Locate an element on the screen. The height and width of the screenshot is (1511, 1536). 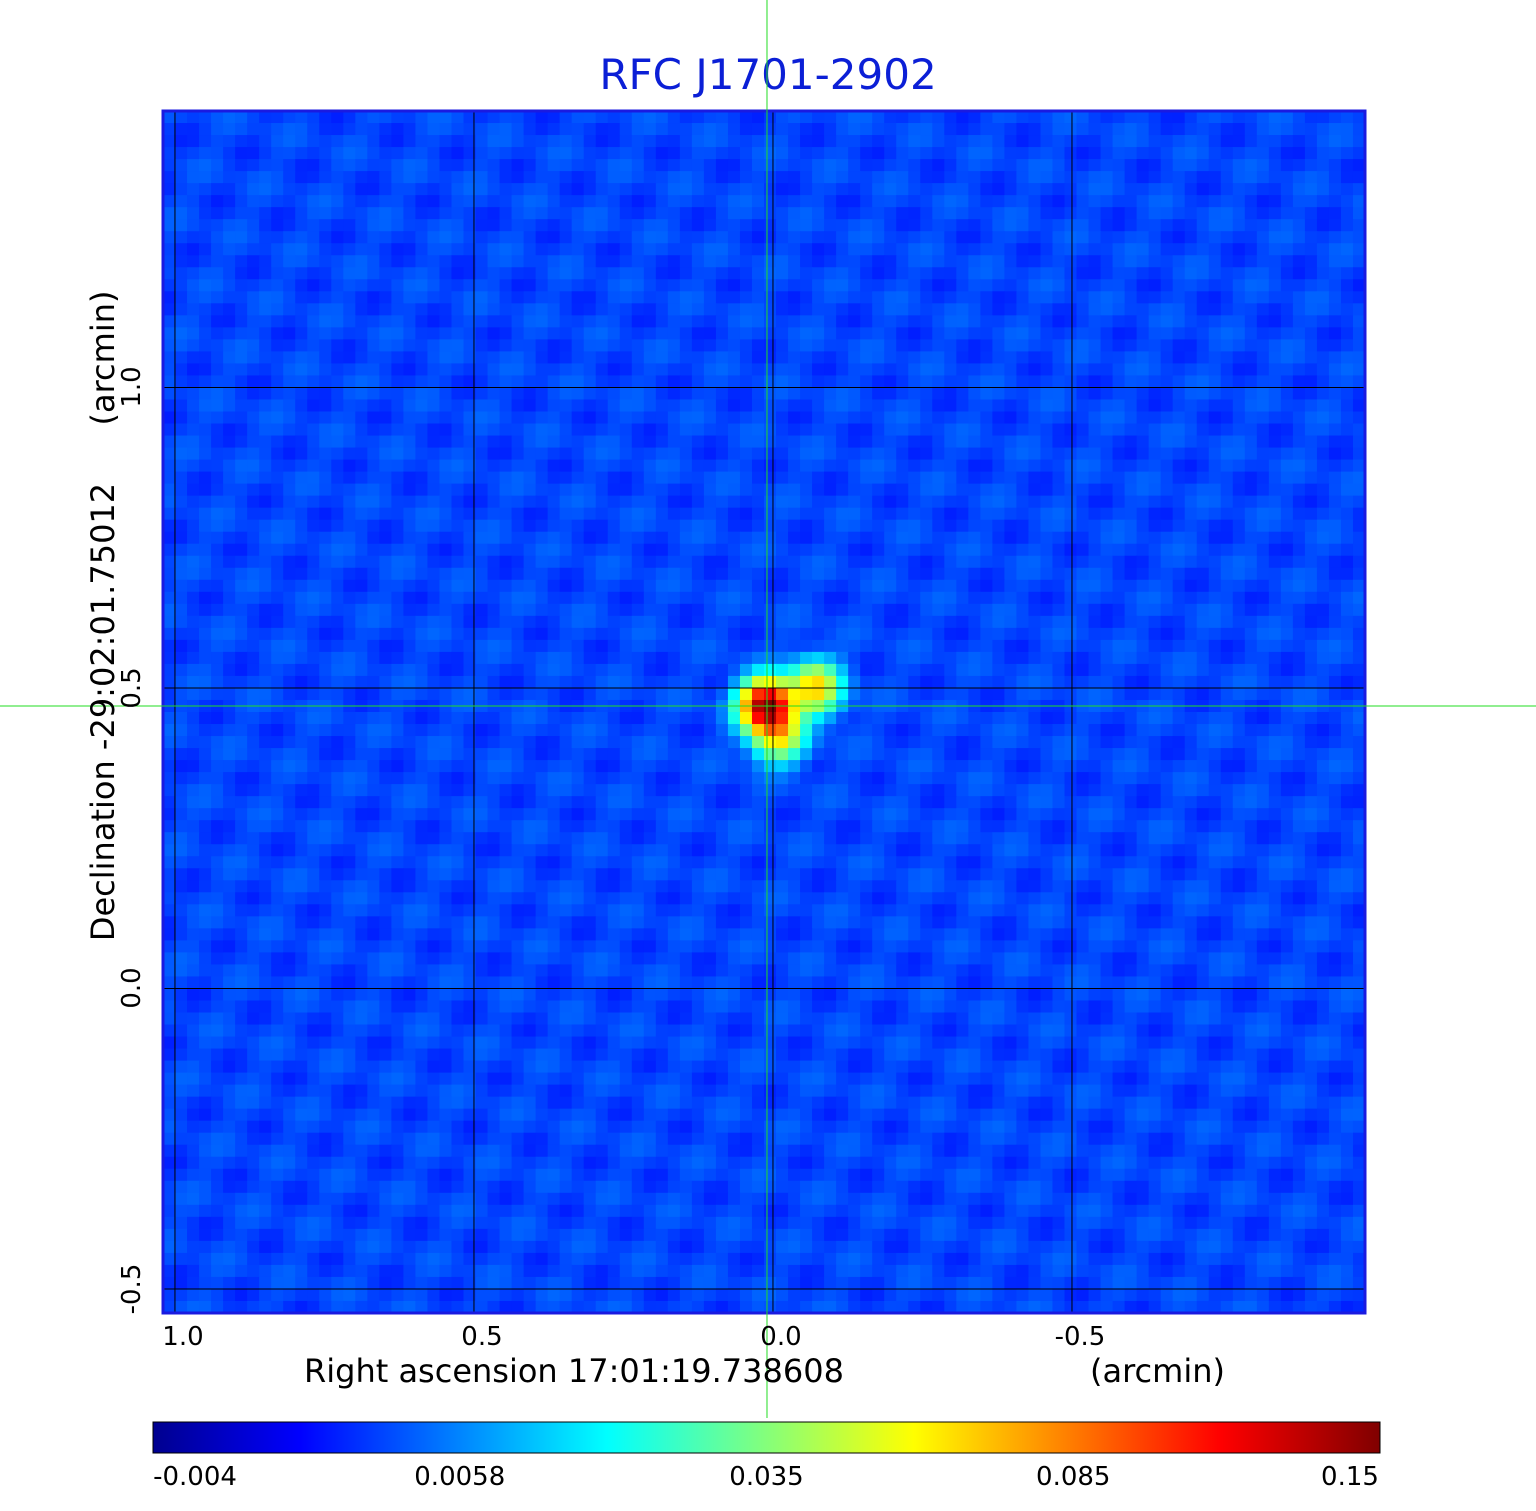
x-tick-label: 1.0 is located at coordinates (183, 1337).